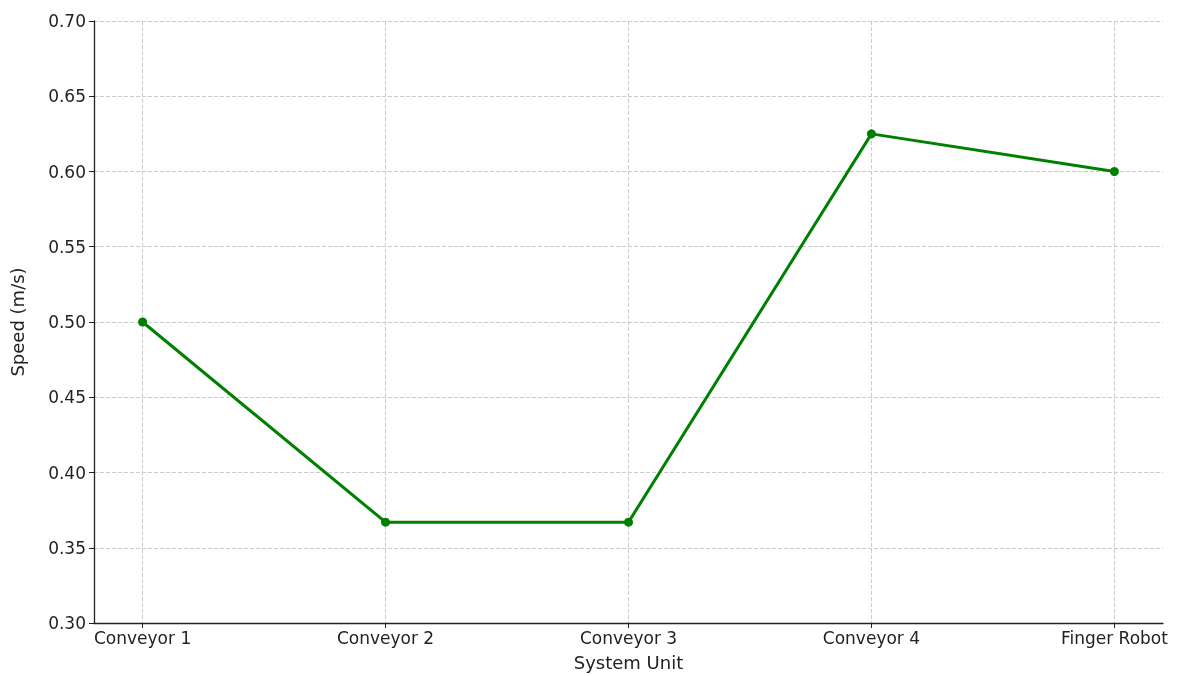  I want to click on y-tick-label: 0.50, so click(67, 322).